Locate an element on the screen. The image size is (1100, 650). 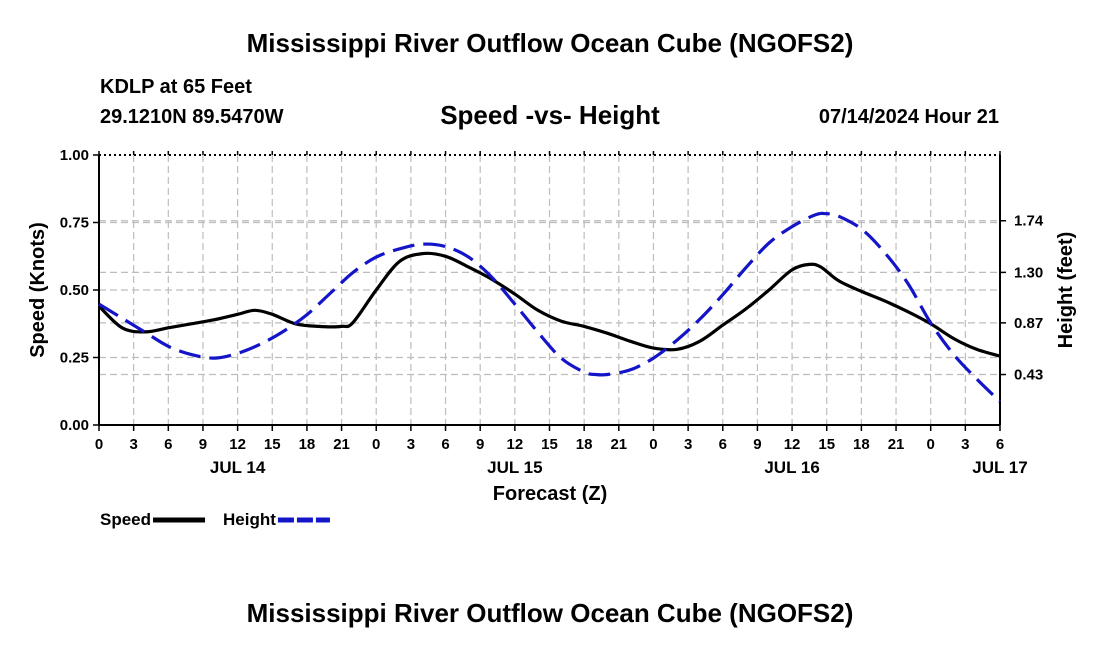
station-label: KDLP at 65 Feet is located at coordinates (176, 87).